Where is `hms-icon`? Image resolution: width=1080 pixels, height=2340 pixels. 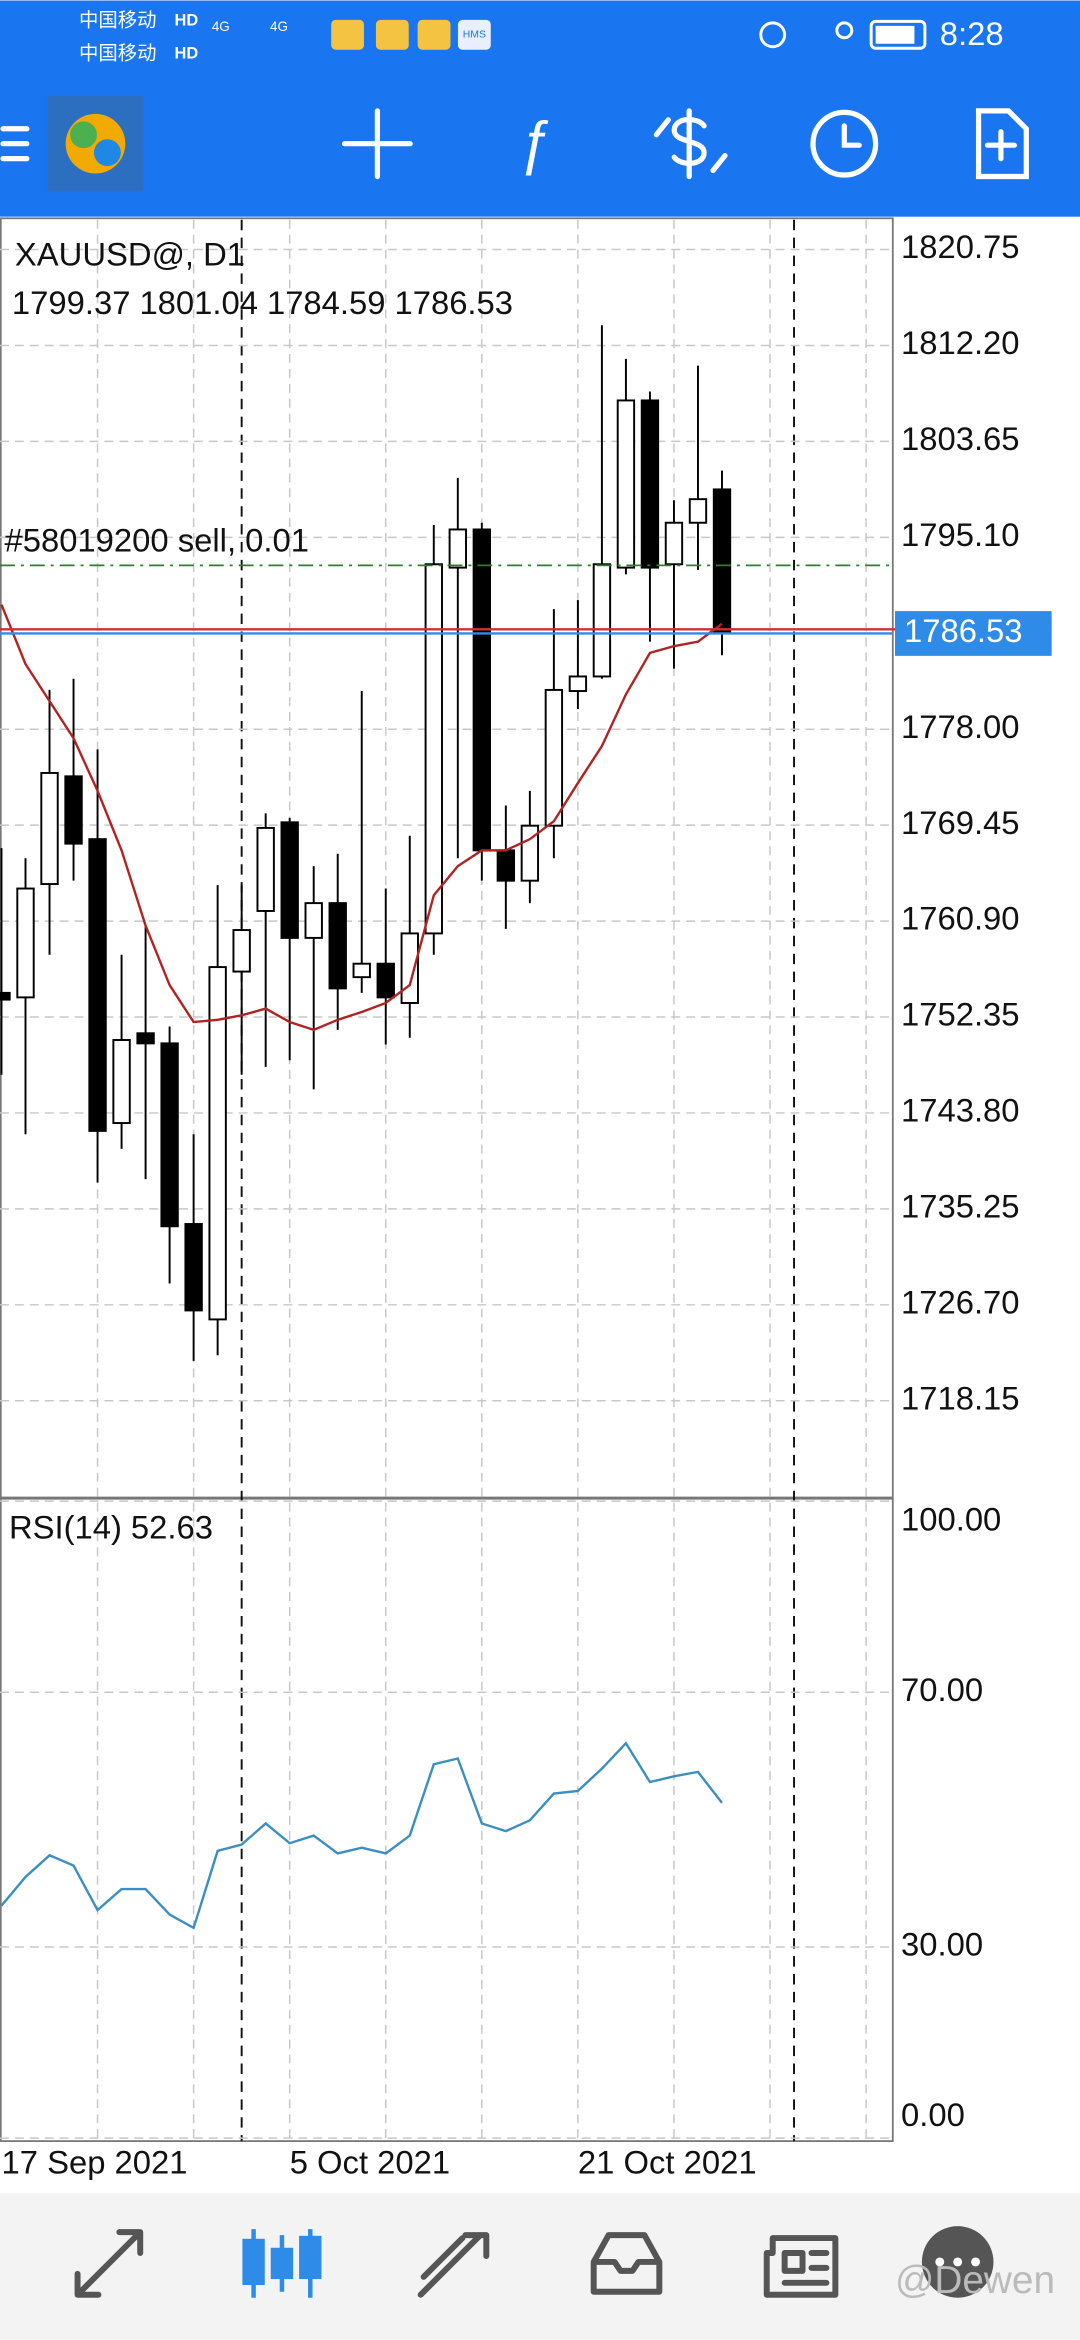 hms-icon is located at coordinates (474, 34).